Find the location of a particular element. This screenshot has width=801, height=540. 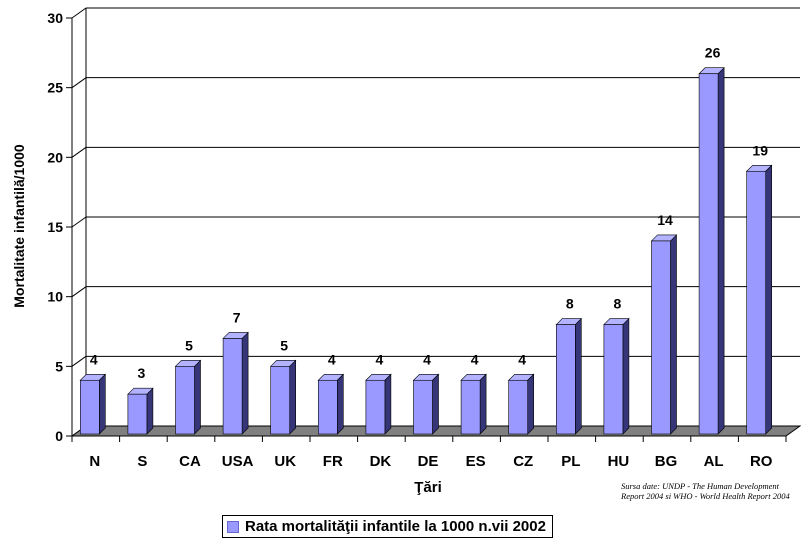

x-tick-label: N is located at coordinates (94, 461).